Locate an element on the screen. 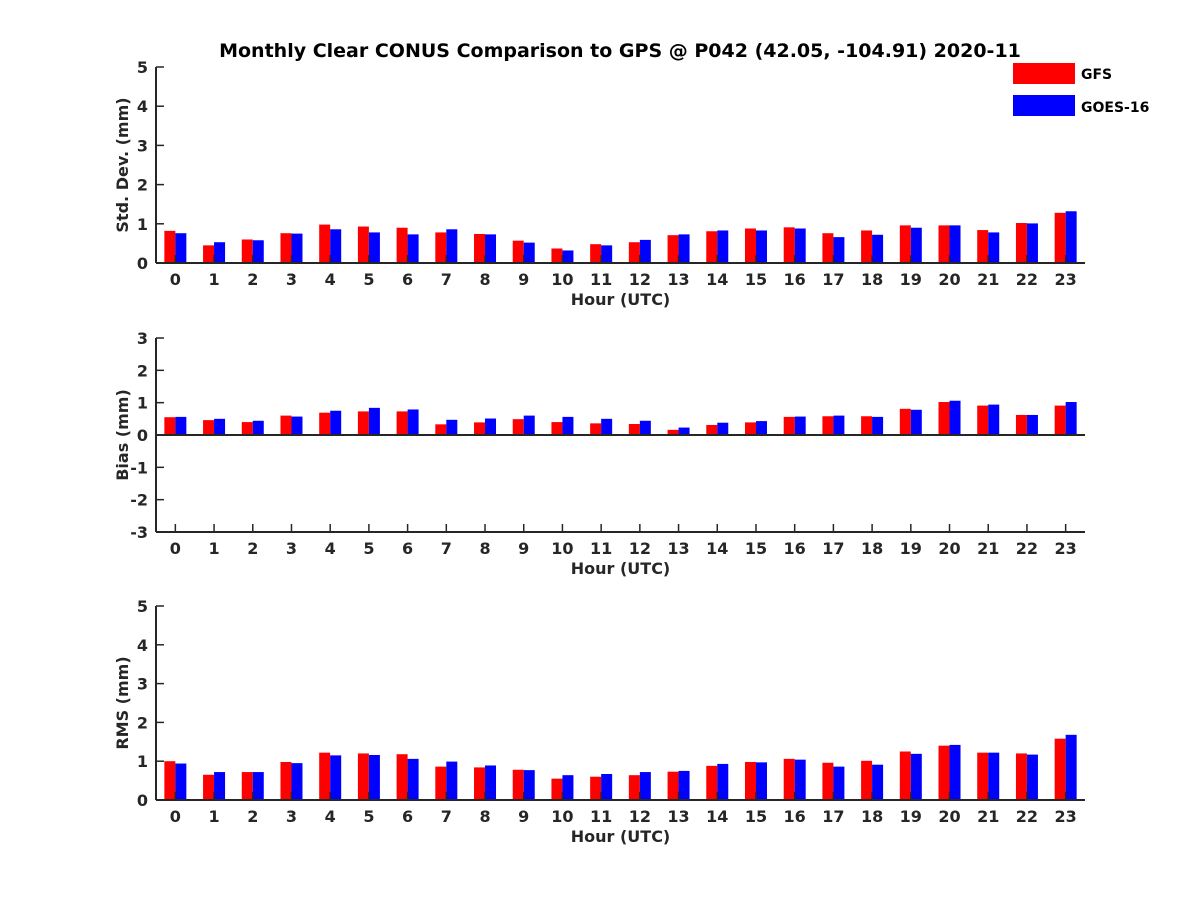 Image resolution: width=1200 pixels, height=904 pixels. x-tick-label: 15 is located at coordinates (756, 279).